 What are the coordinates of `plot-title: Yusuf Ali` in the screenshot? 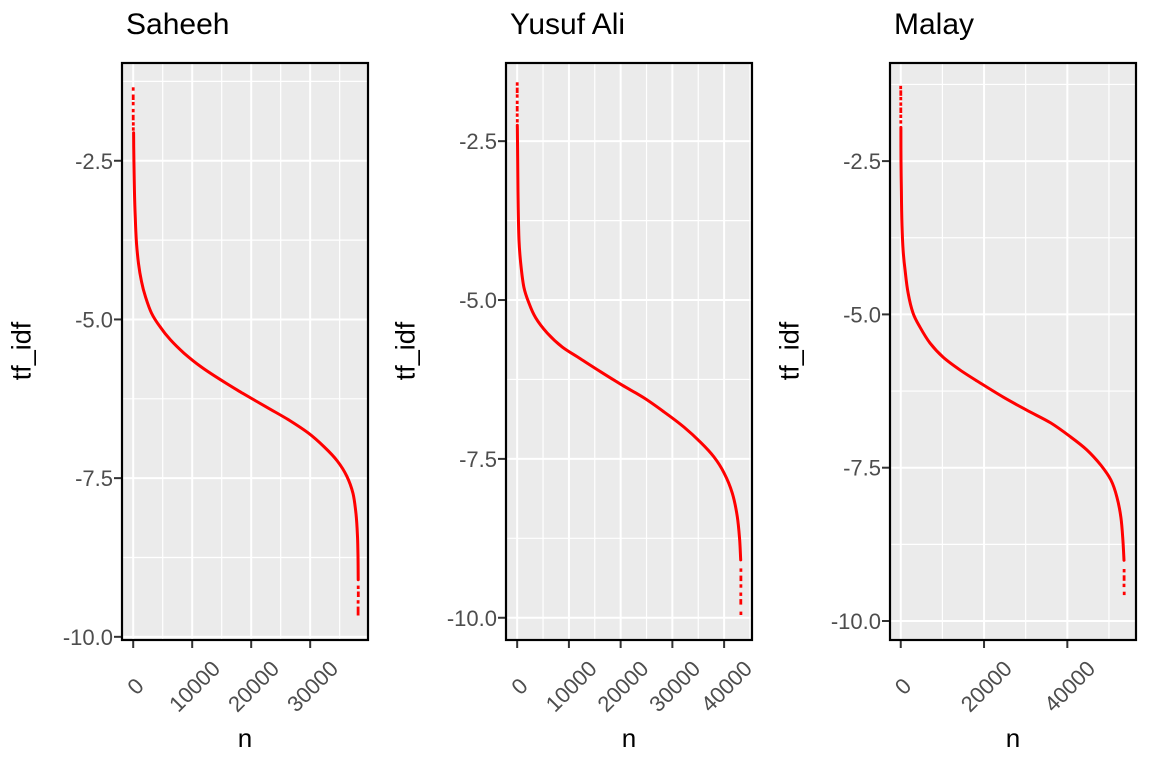 It's located at (568, 24).